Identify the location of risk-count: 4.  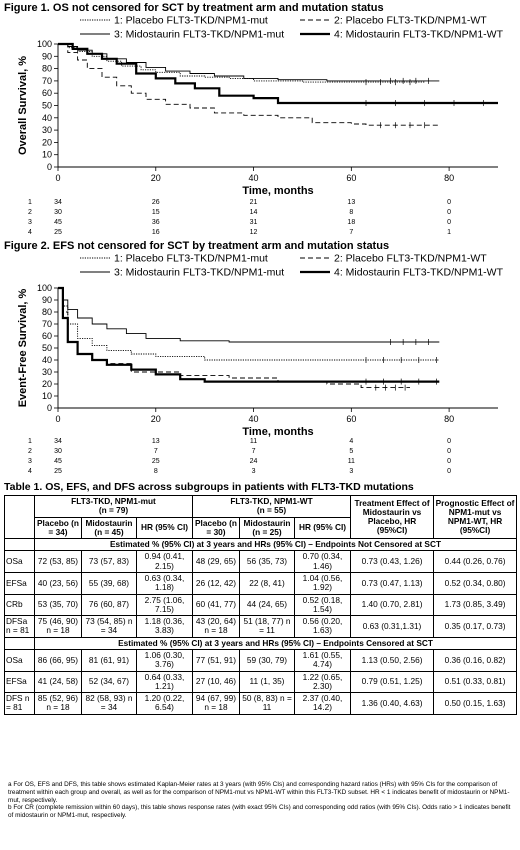
(351, 441).